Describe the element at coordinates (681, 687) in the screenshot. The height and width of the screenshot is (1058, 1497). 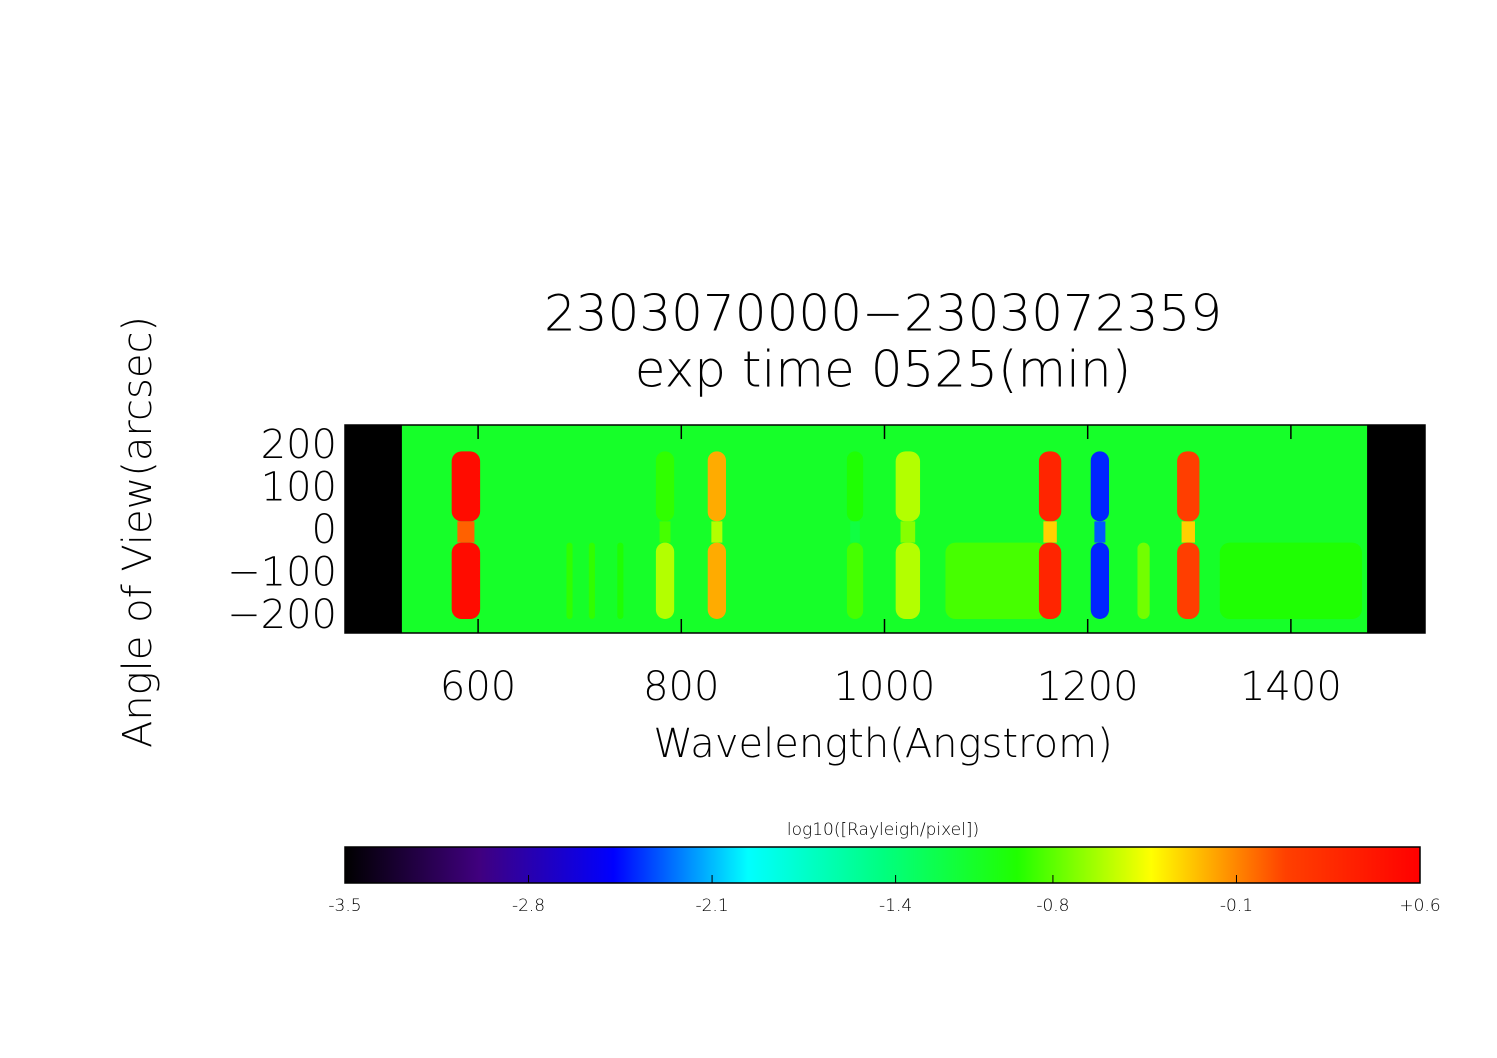
I see `x-tick-label: 800` at that location.